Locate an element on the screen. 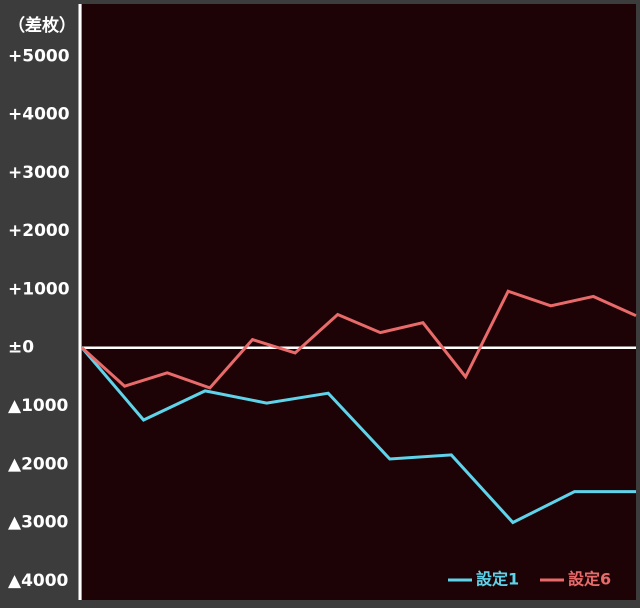 The width and height of the screenshot is (640, 608). y-tick-label: +4000 is located at coordinates (39, 115).